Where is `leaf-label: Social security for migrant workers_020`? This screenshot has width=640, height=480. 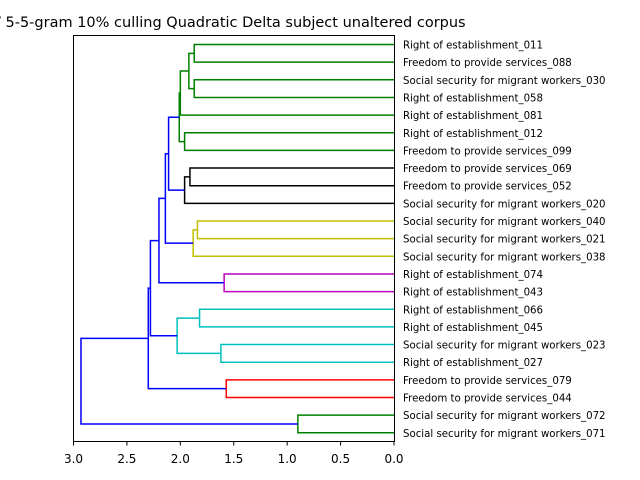 leaf-label: Social security for migrant workers_020 is located at coordinates (504, 204).